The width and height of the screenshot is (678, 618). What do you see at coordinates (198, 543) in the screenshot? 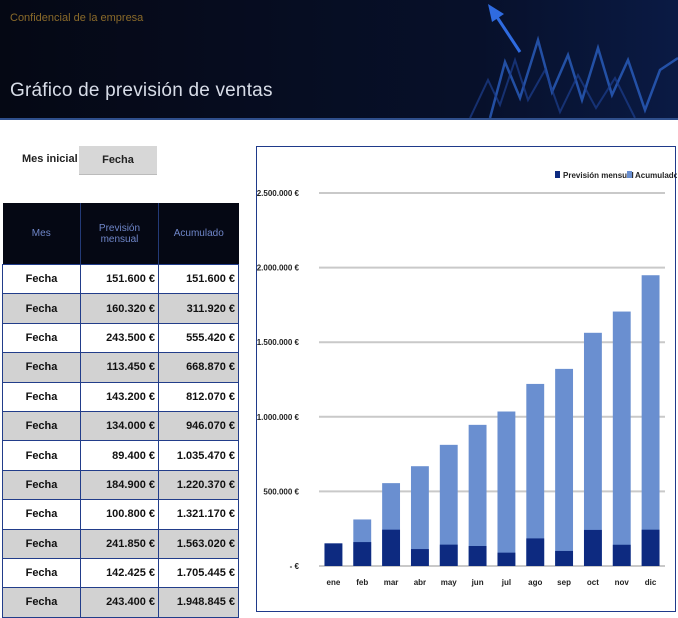
I see `cell-cumulative: 1.563.020 €` at bounding box center [198, 543].